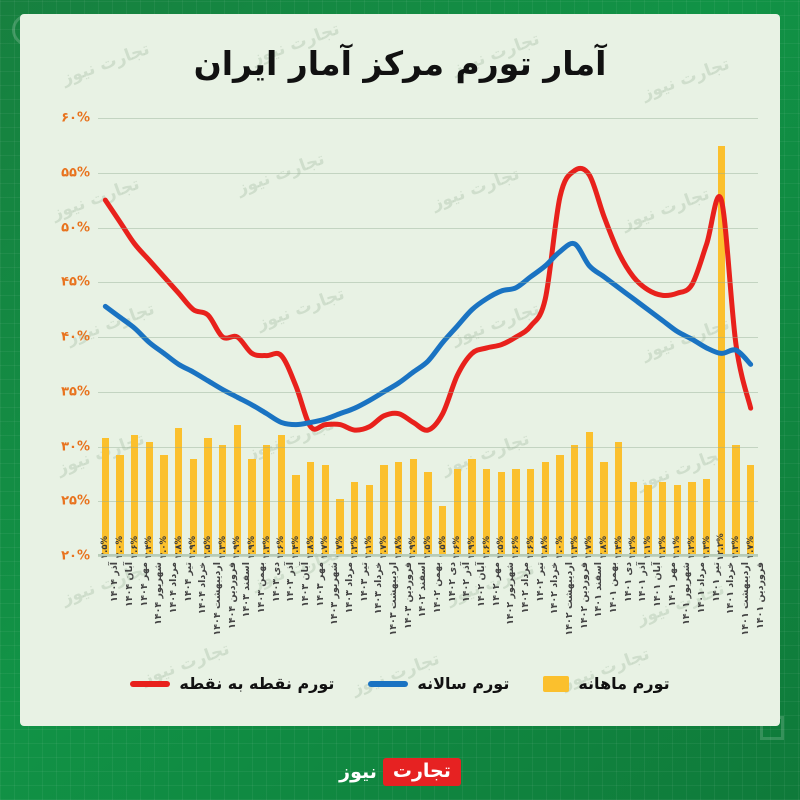 This screenshot has width=800, height=800. I want to click on y-axis-tick-label: ۳۵%, so click(75, 392).